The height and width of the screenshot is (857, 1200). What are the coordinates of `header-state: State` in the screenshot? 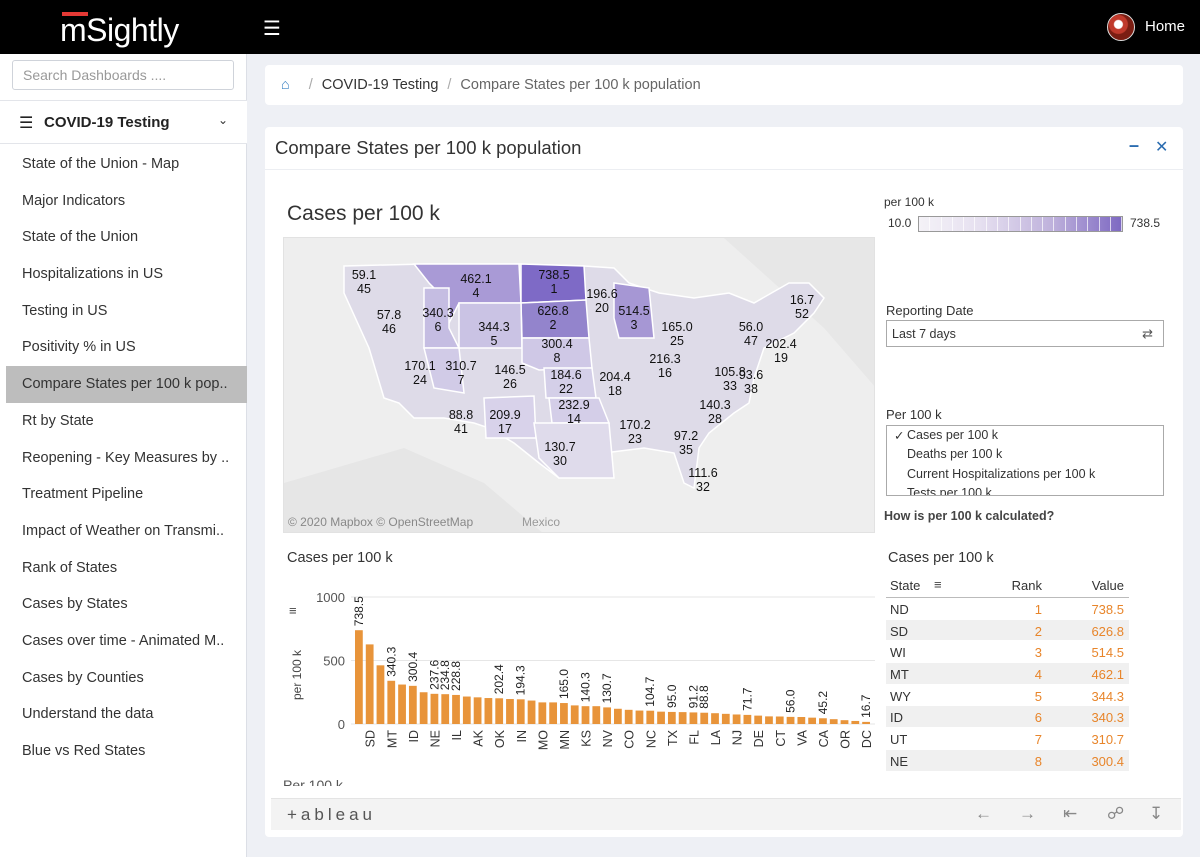 It's located at (905, 585).